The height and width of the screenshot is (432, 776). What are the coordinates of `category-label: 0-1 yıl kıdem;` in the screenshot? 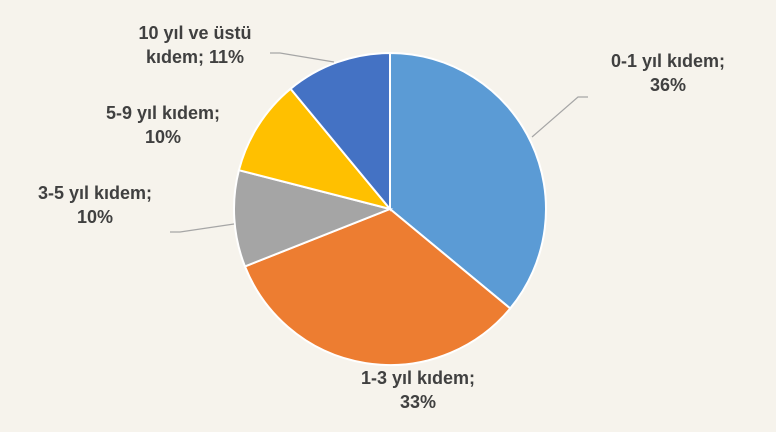 It's located at (668, 61).